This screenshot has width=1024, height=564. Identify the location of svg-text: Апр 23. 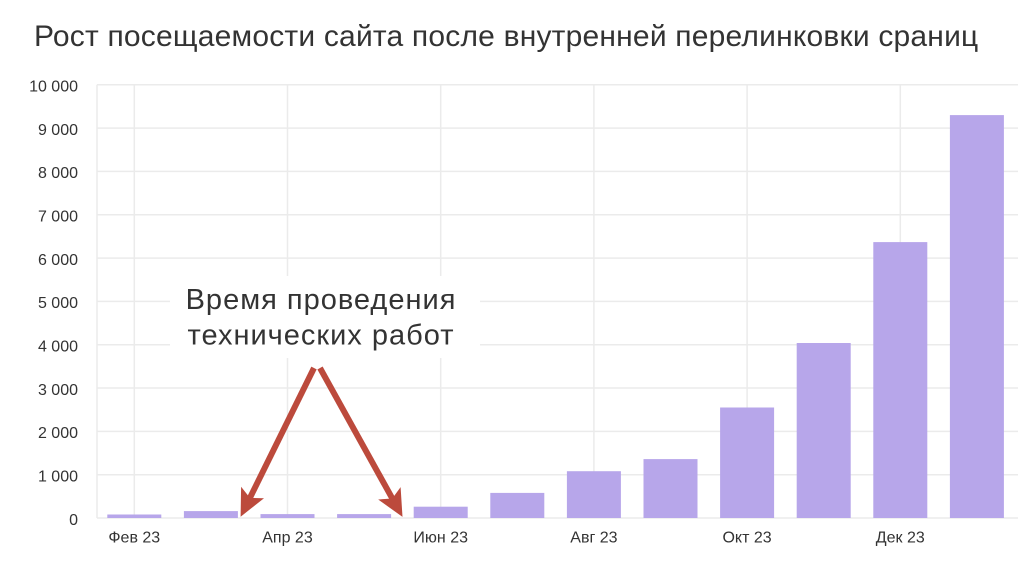
(287, 538).